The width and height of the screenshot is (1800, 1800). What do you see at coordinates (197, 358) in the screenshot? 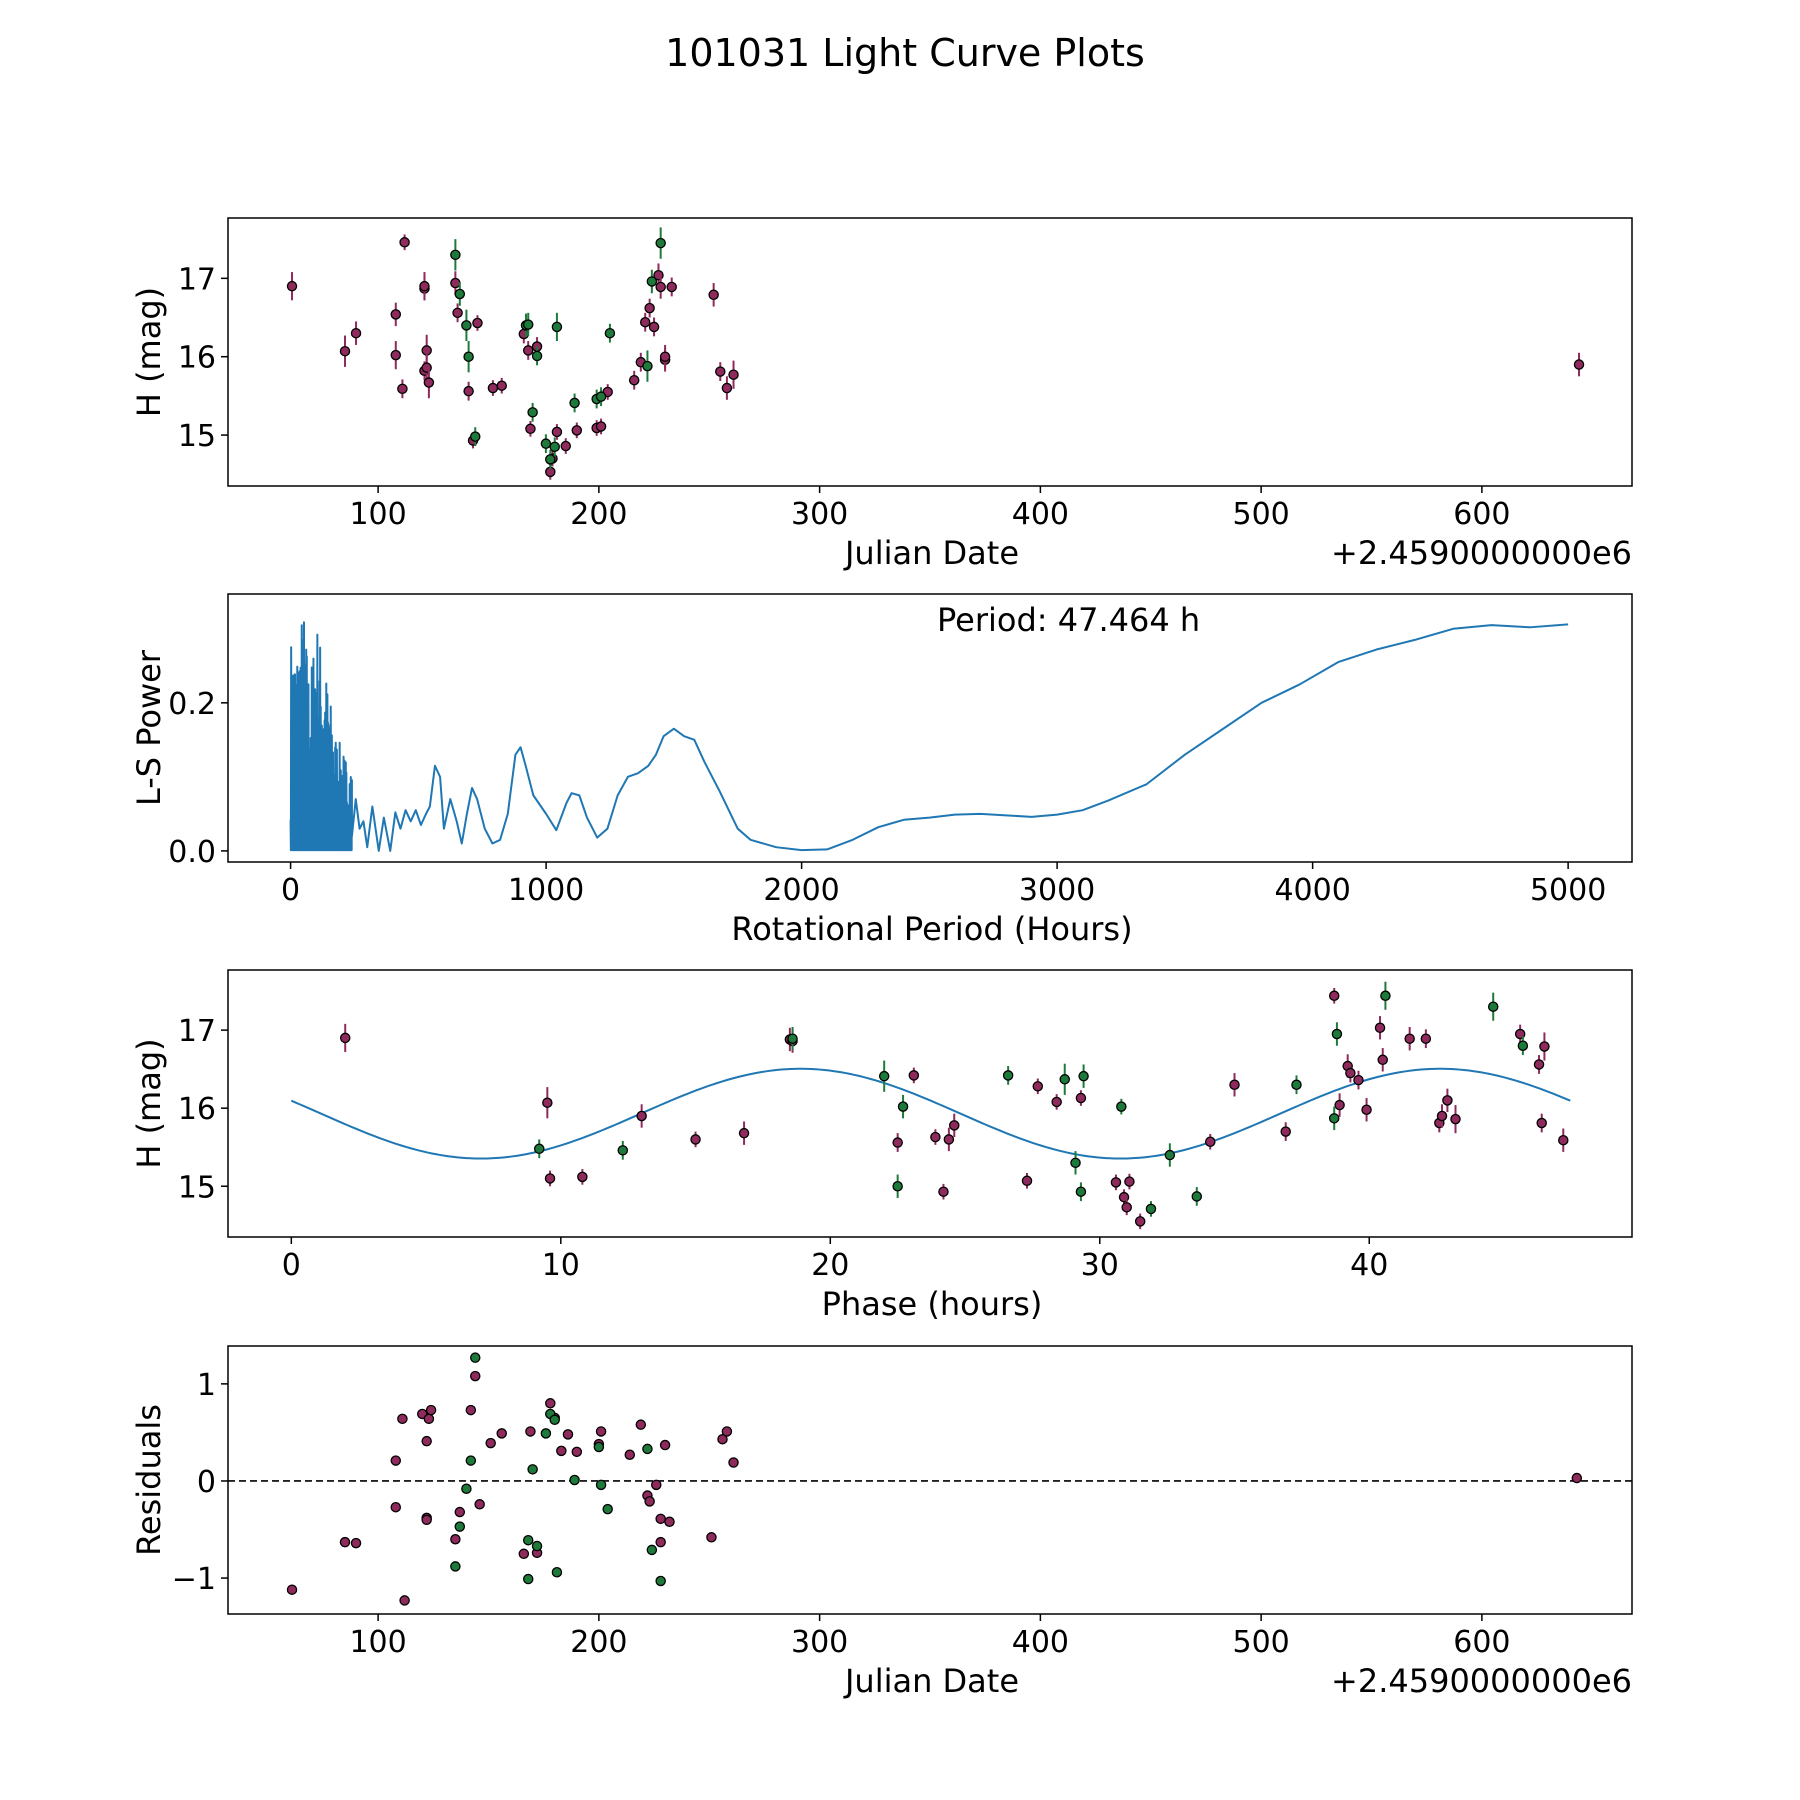
I see `y-tick-label: 16` at bounding box center [197, 358].